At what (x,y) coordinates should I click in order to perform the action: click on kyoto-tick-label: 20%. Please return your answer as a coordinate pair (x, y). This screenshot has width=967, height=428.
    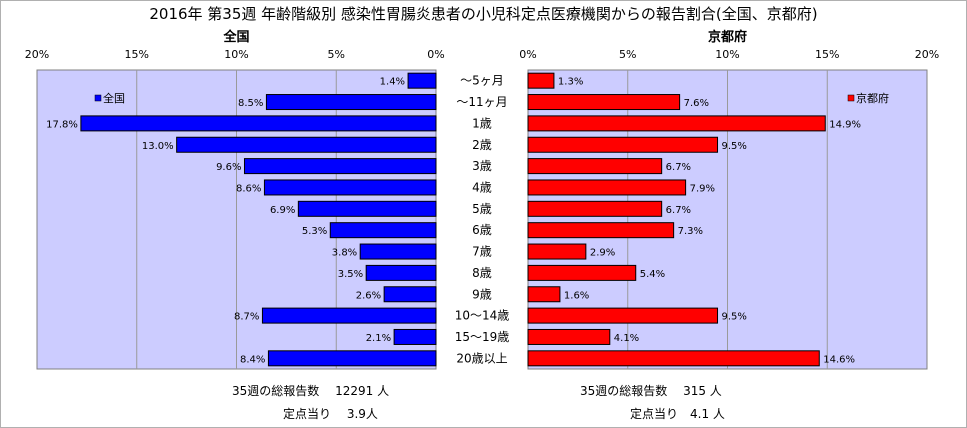
    Looking at the image, I should click on (927, 54).